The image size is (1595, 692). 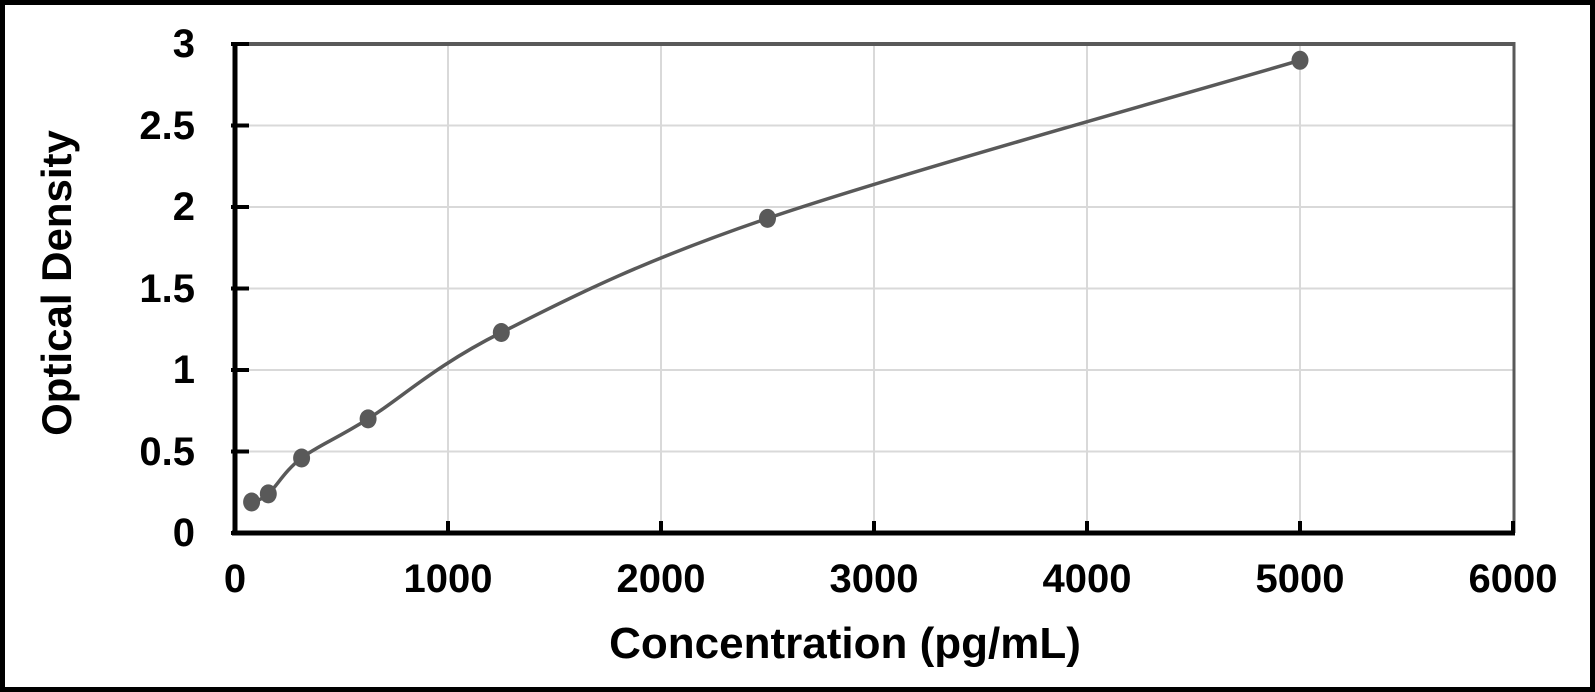 I want to click on y-tick-label: 1, so click(x=183, y=370).